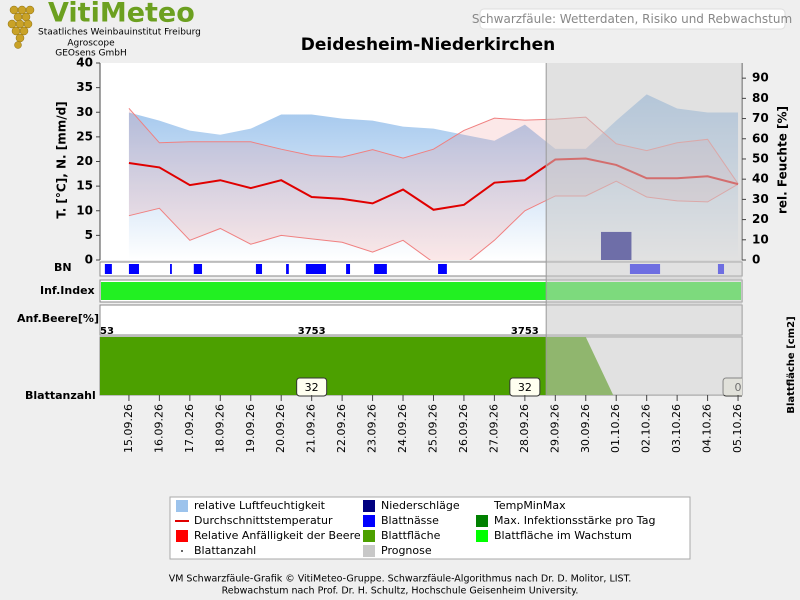 This screenshot has width=800, height=600. I want to click on y2-tick-label: 90, so click(760, 78).